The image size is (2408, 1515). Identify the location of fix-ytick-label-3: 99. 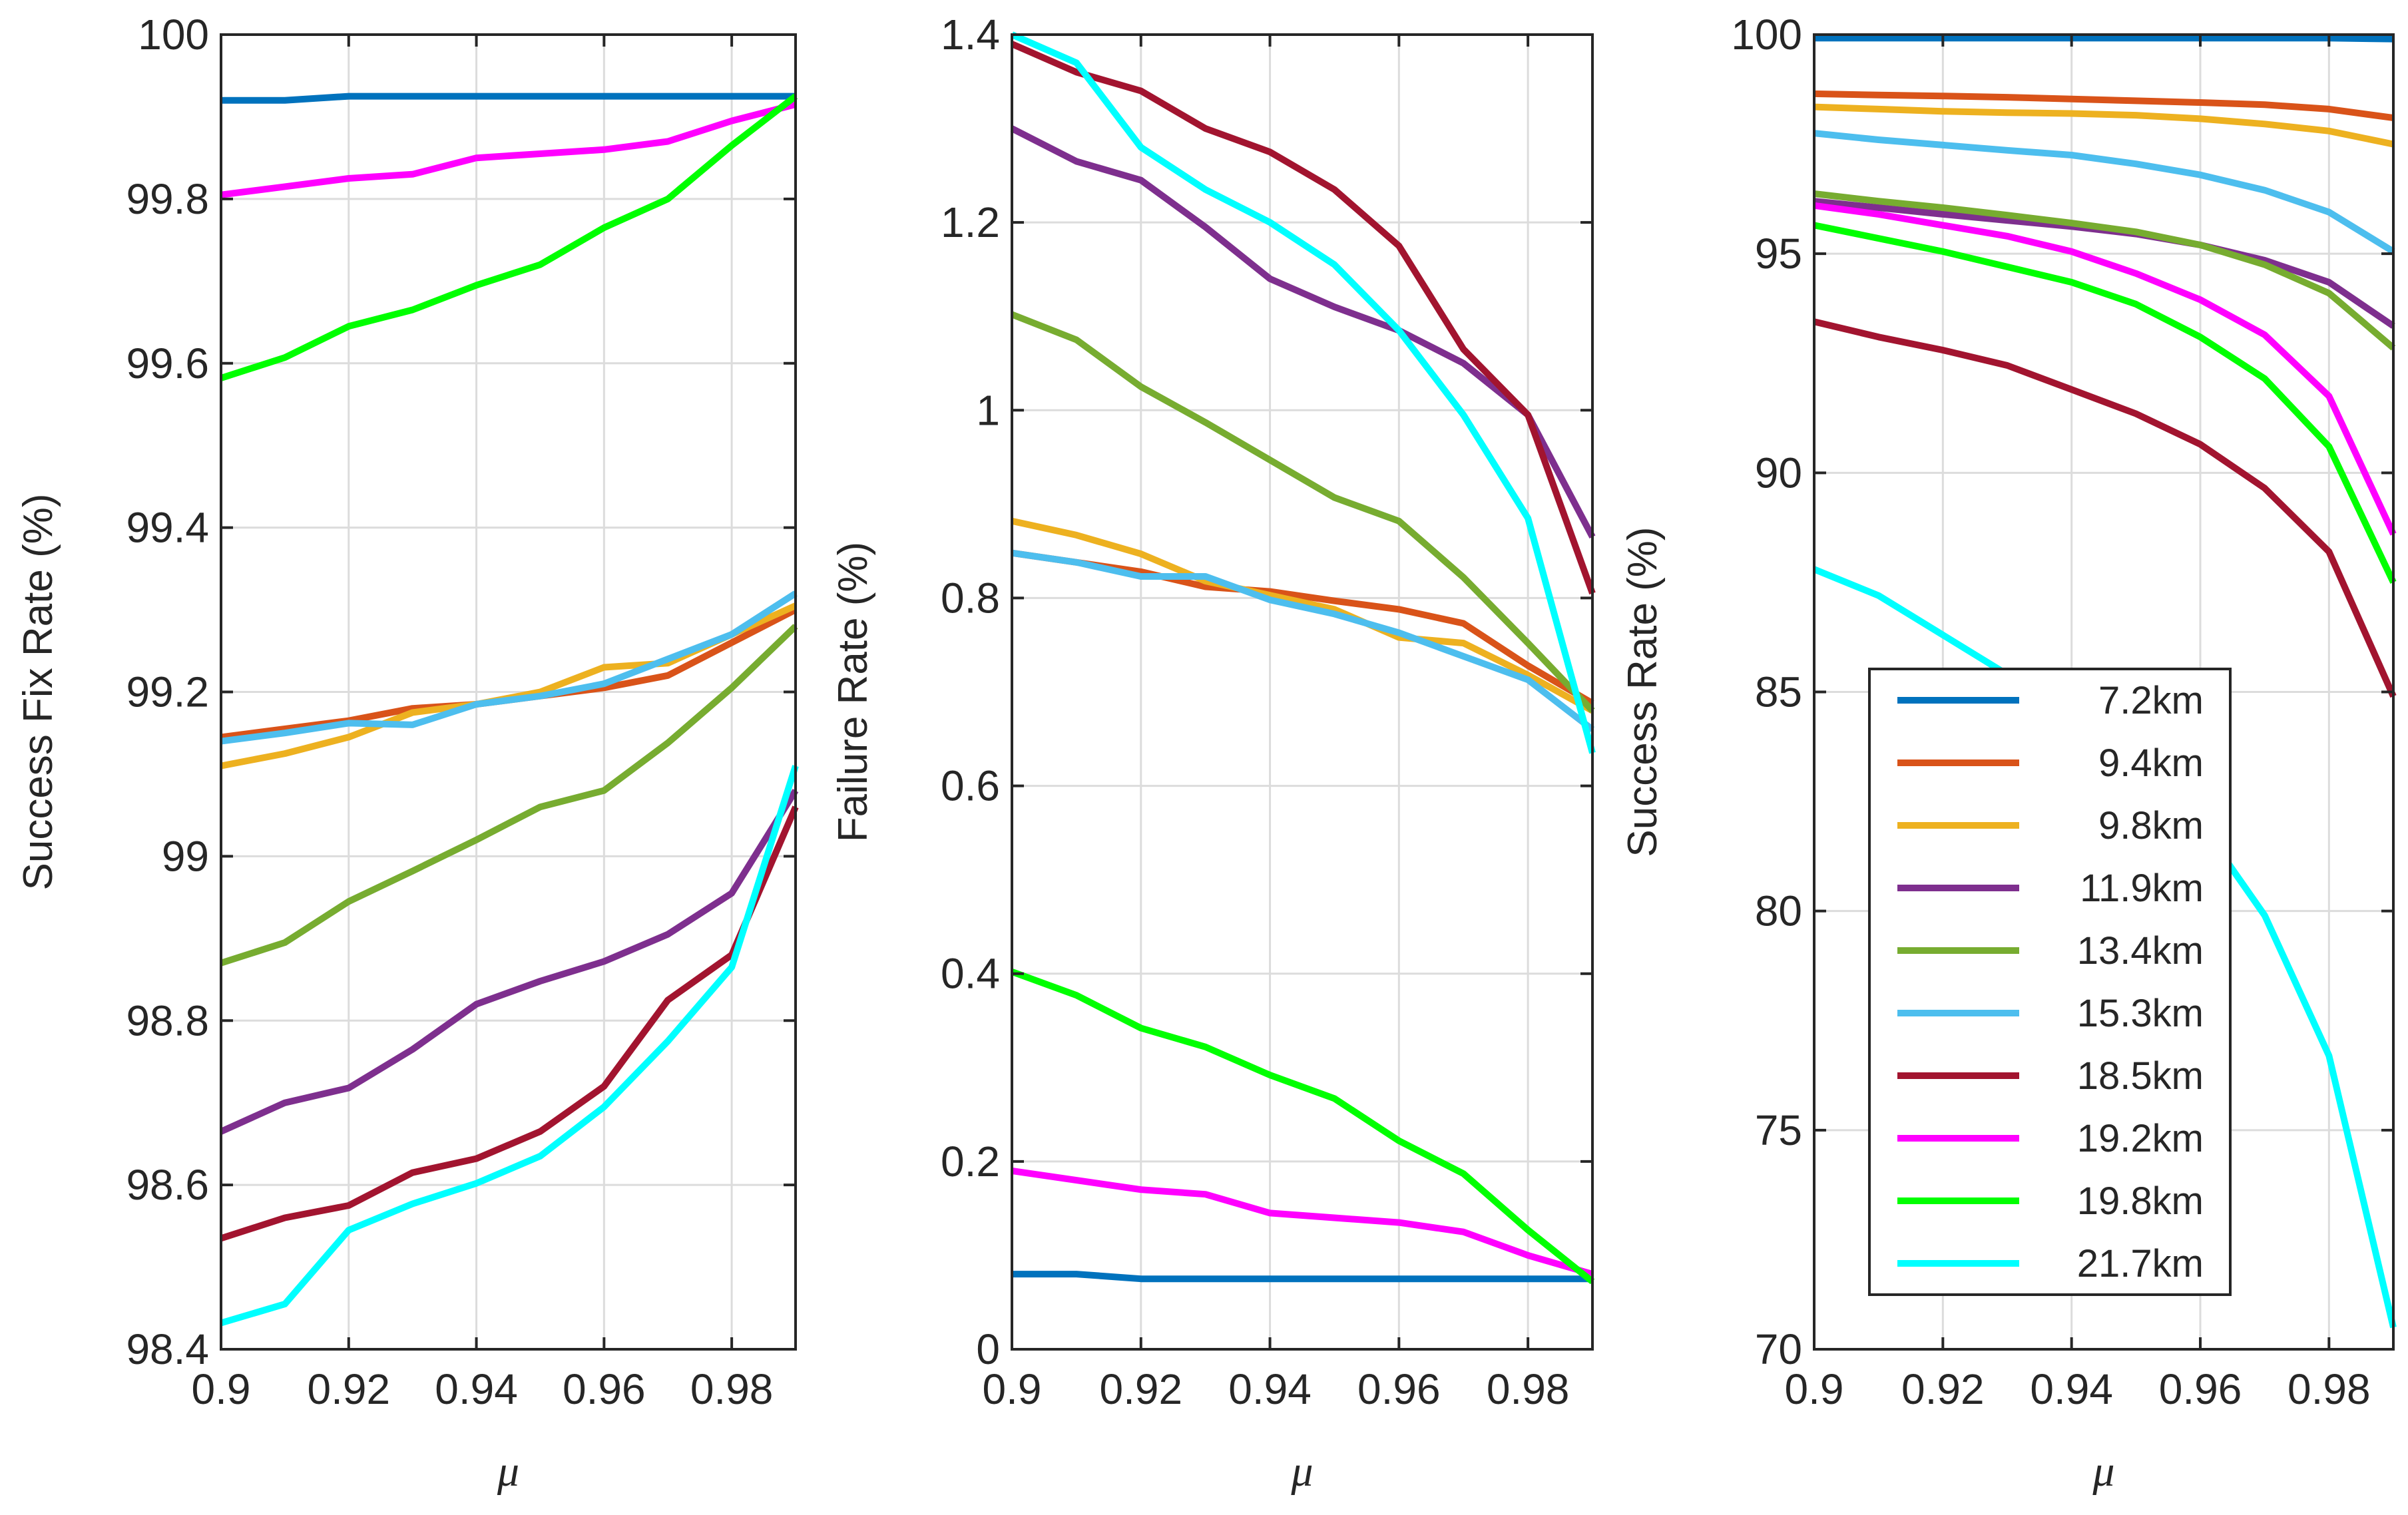
(186, 856).